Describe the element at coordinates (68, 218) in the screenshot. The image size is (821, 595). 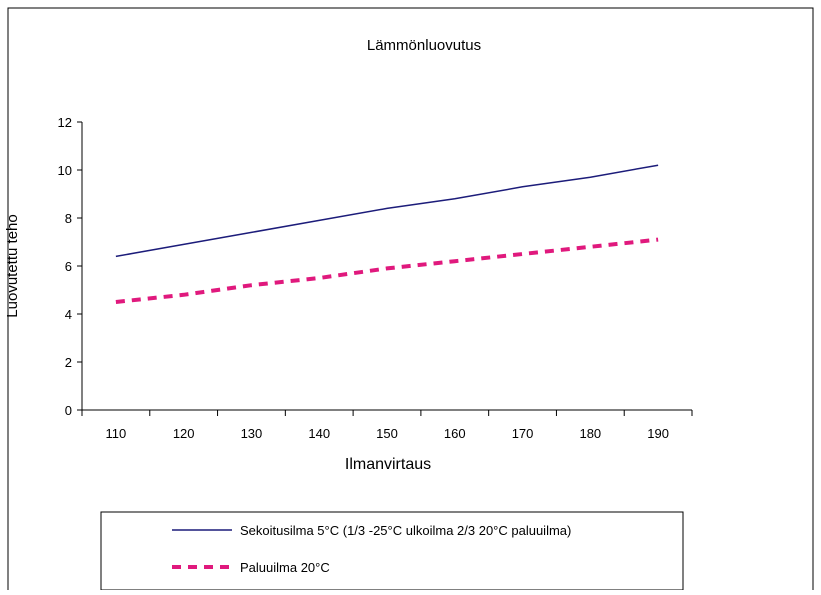
I see `y-tick-label: 8` at that location.